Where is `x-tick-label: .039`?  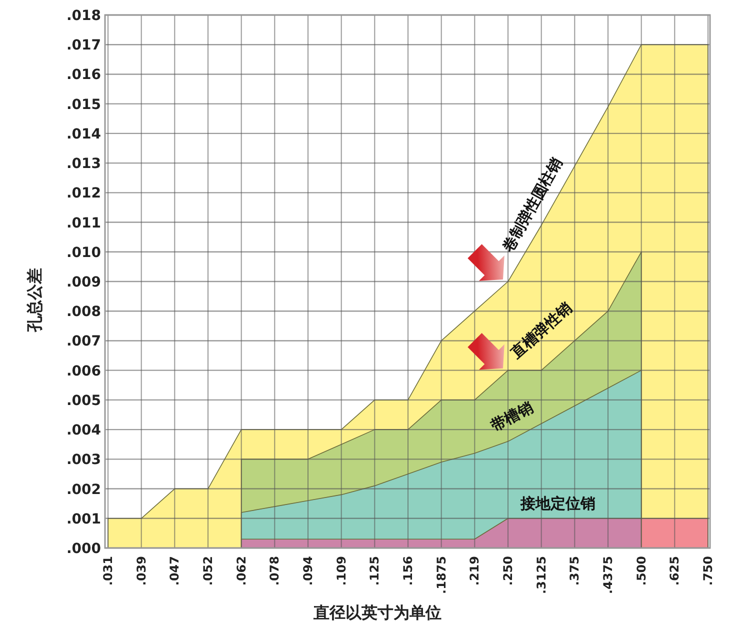 x-tick-label: .039 is located at coordinates (141, 571).